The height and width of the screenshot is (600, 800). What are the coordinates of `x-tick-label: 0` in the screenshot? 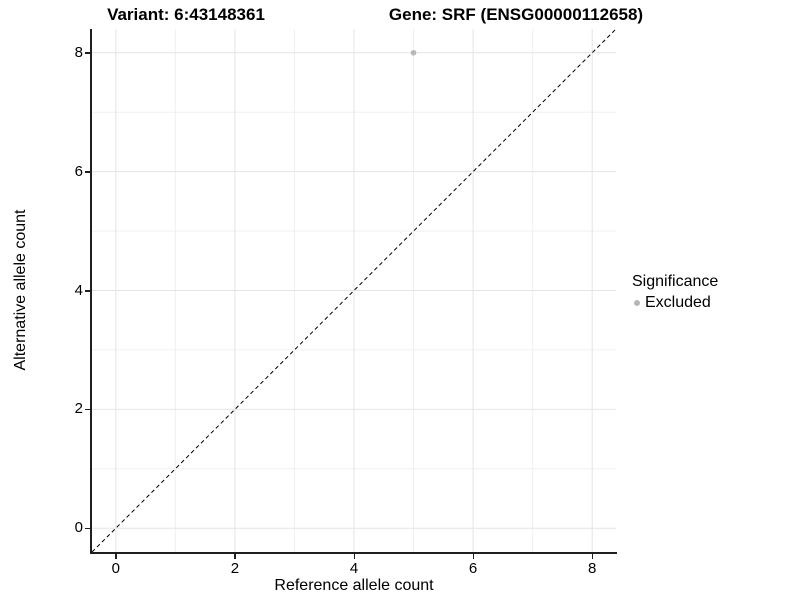 It's located at (115, 568).